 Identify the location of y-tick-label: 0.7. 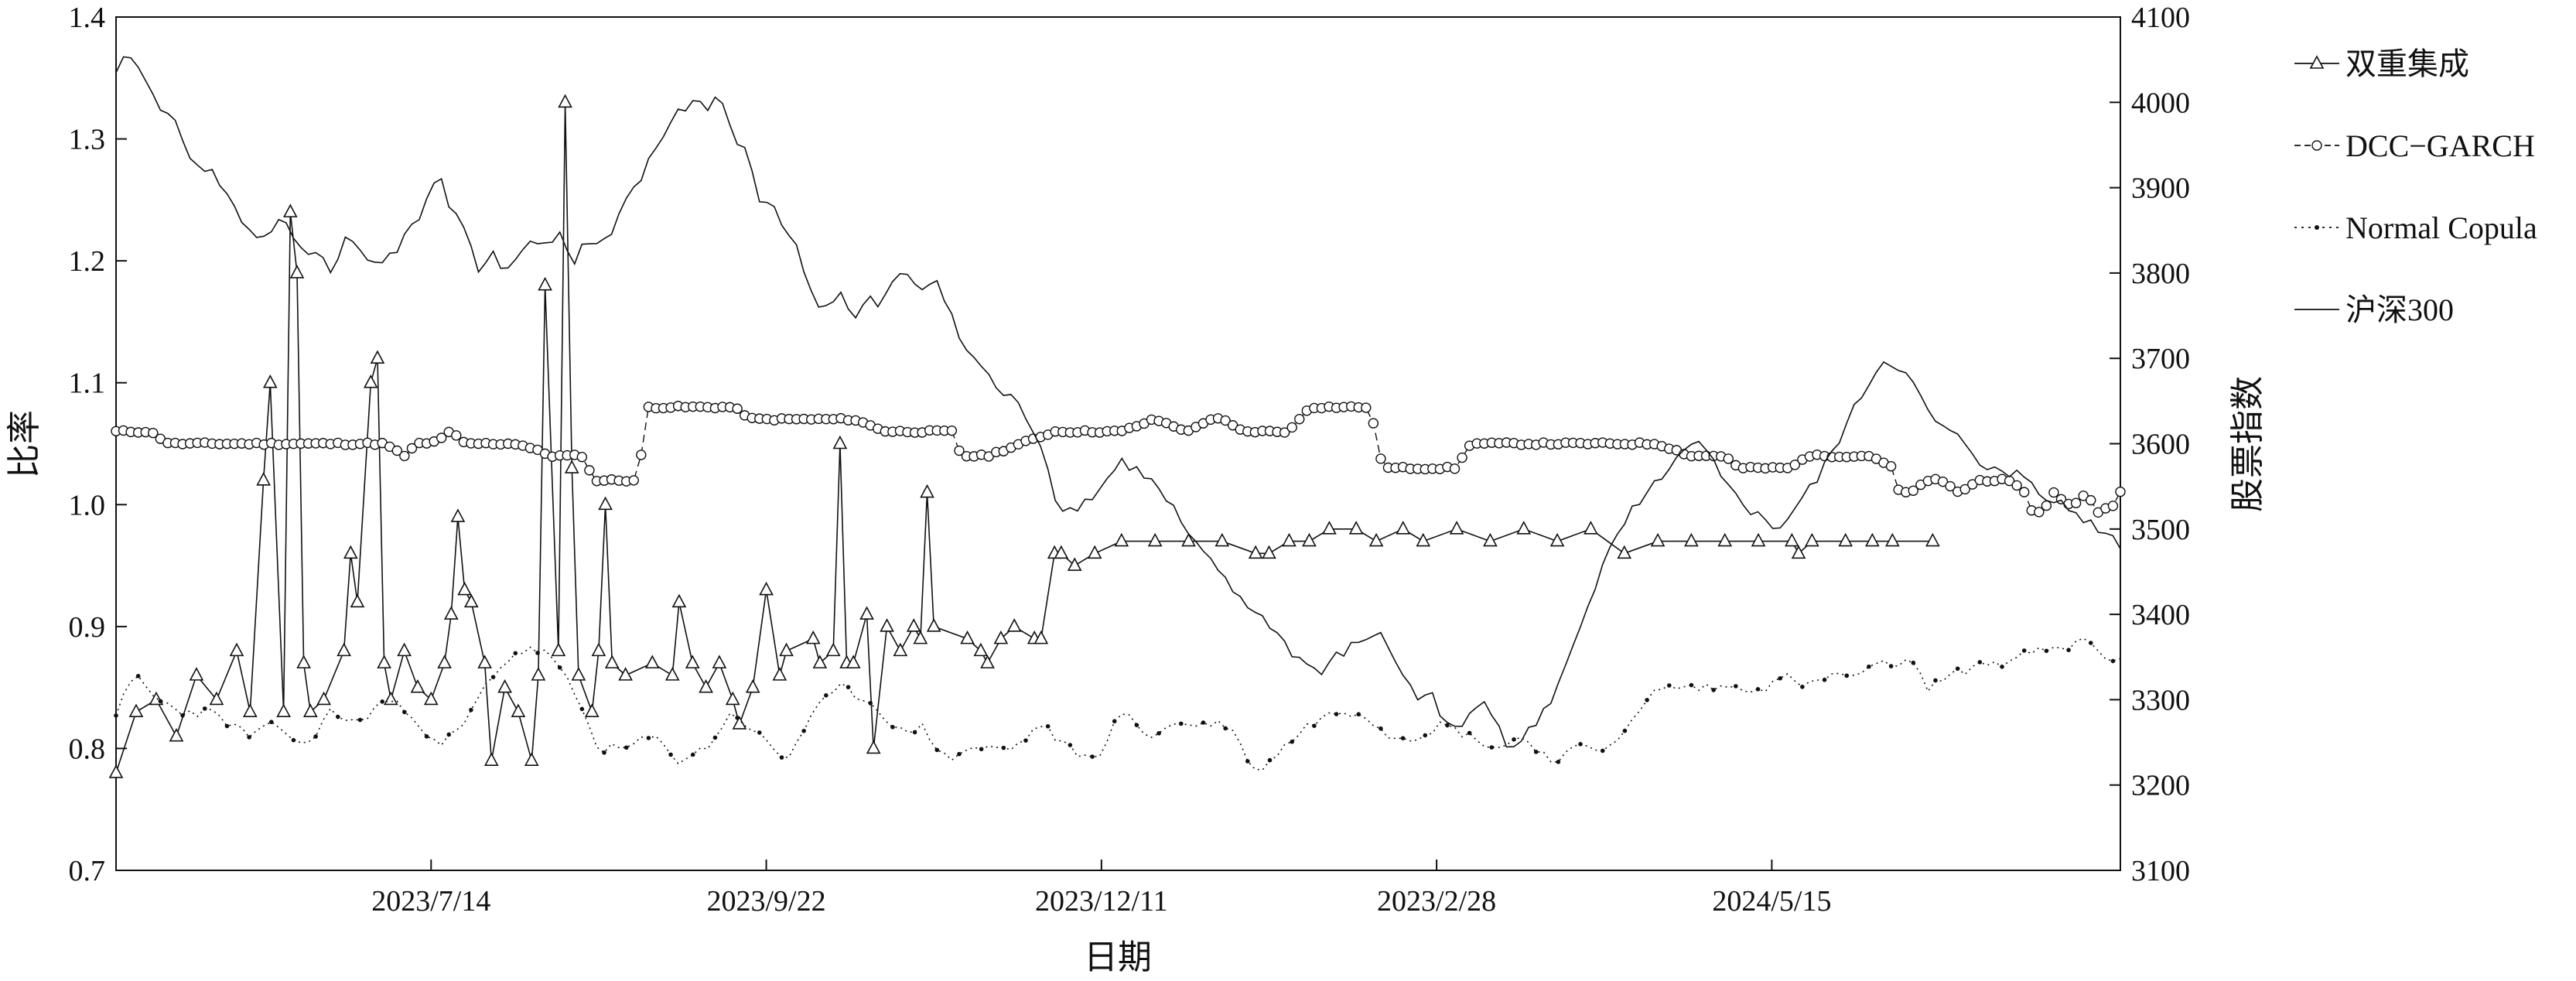
(87, 871).